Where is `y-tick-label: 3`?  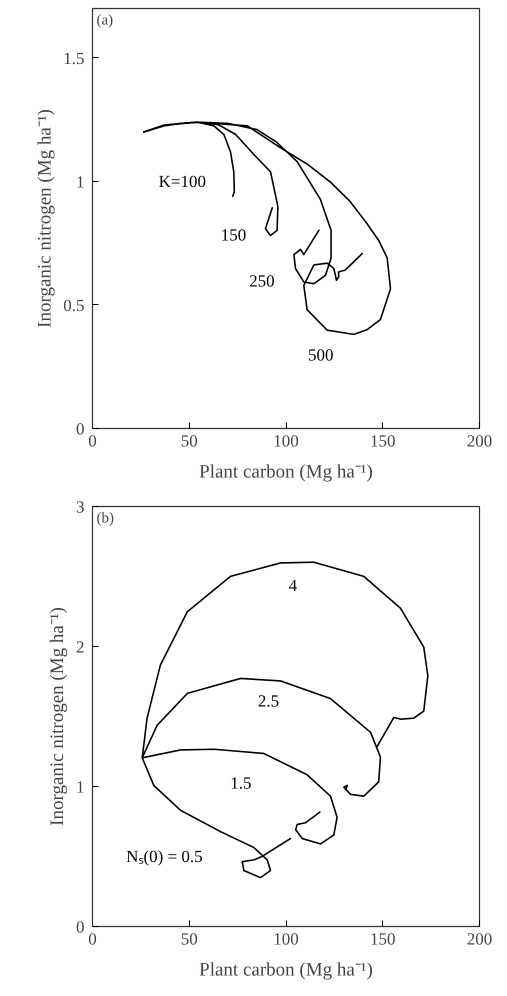
y-tick-label: 3 is located at coordinates (80, 507).